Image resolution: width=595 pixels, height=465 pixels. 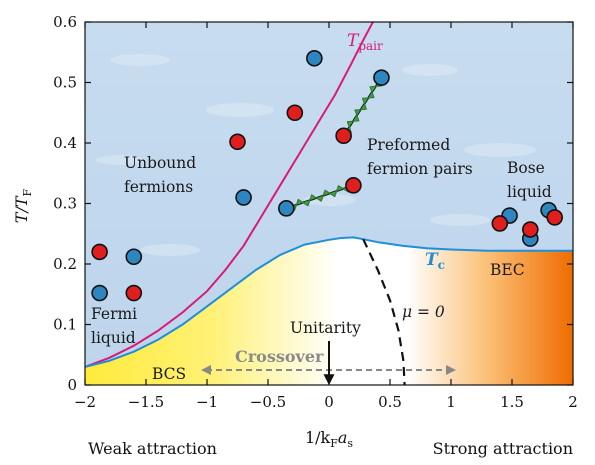 What do you see at coordinates (207, 402) in the screenshot?
I see `x-tick-label: −1` at bounding box center [207, 402].